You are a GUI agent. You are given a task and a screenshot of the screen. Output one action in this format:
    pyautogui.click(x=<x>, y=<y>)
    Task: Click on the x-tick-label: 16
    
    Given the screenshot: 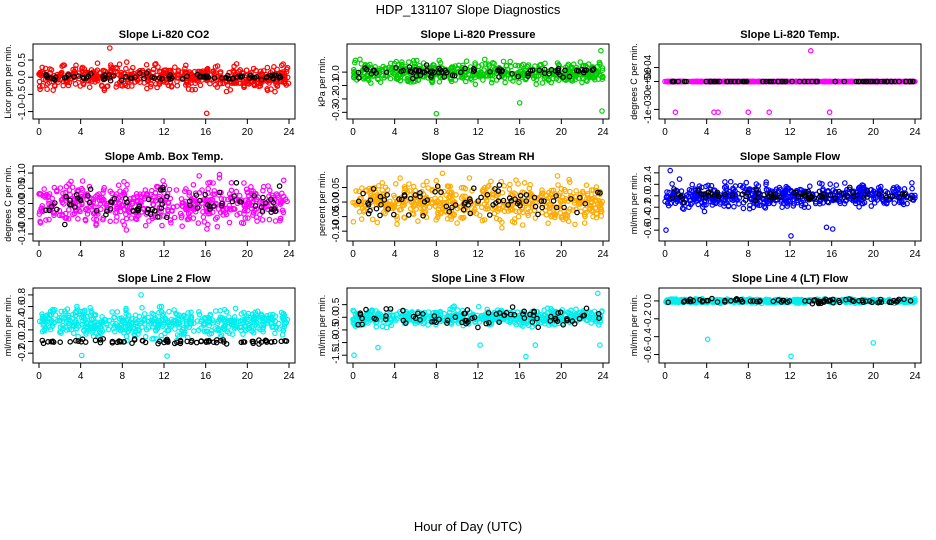 What is the action you would take?
    pyautogui.click(x=520, y=132)
    